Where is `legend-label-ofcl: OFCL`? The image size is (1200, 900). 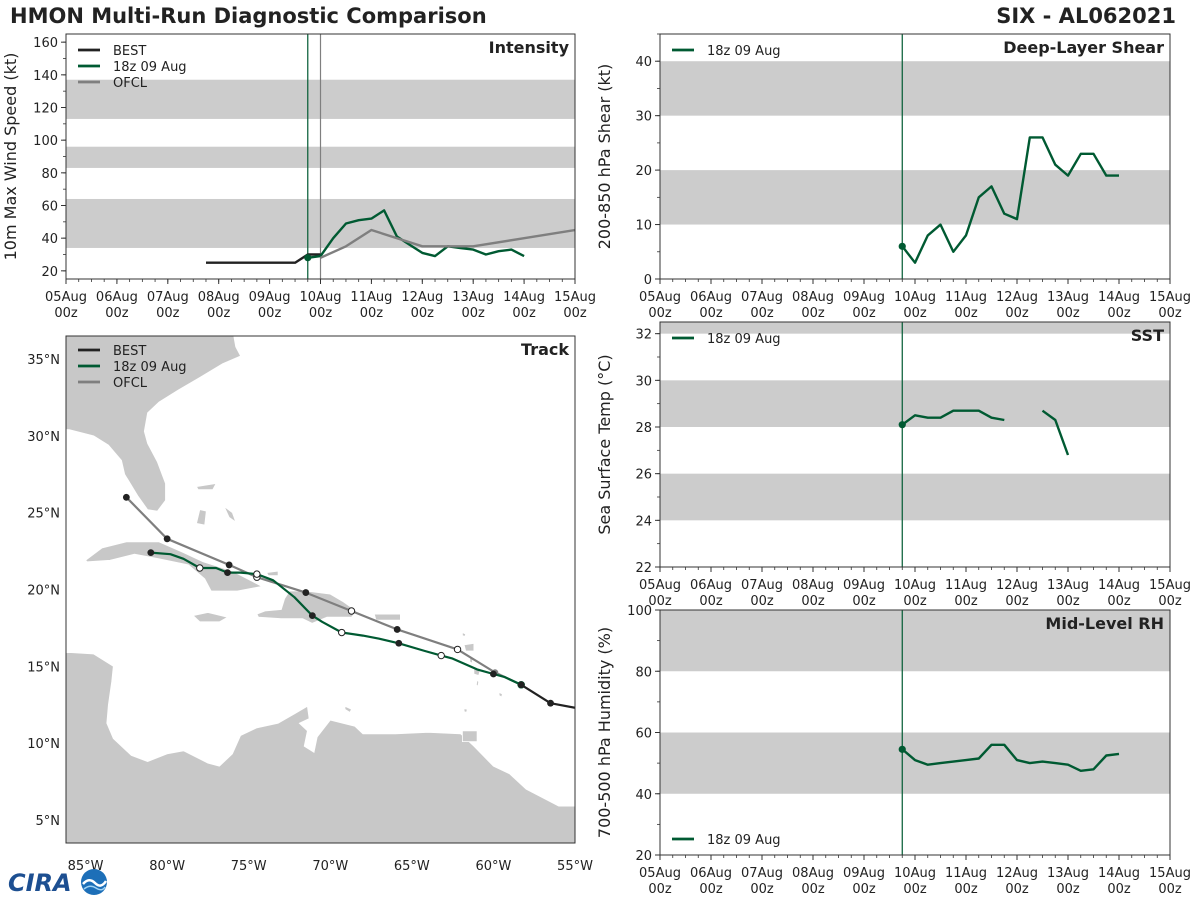
legend-label-ofcl: OFCL is located at coordinates (130, 383).